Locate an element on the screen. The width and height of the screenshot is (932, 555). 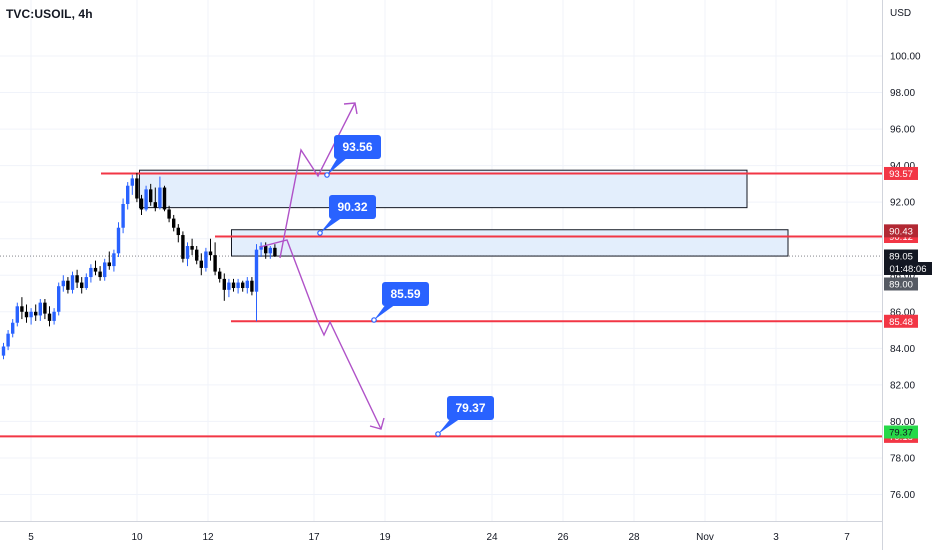
x-tick-label: 10 is located at coordinates (137, 537).